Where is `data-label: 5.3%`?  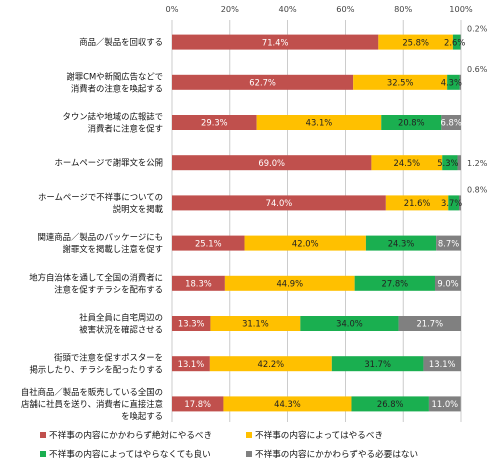
data-label: 5.3% is located at coordinates (447, 163).